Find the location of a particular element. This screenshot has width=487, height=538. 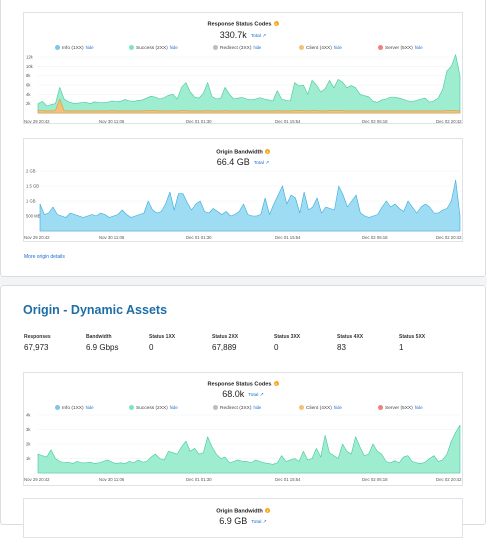

stat-label: Responses is located at coordinates (37, 337).